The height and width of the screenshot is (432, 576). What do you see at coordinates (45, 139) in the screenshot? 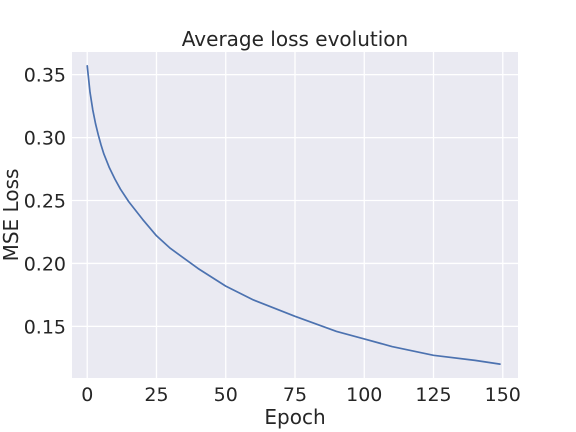
I see `y-tick-label: 0.30` at bounding box center [45, 139].